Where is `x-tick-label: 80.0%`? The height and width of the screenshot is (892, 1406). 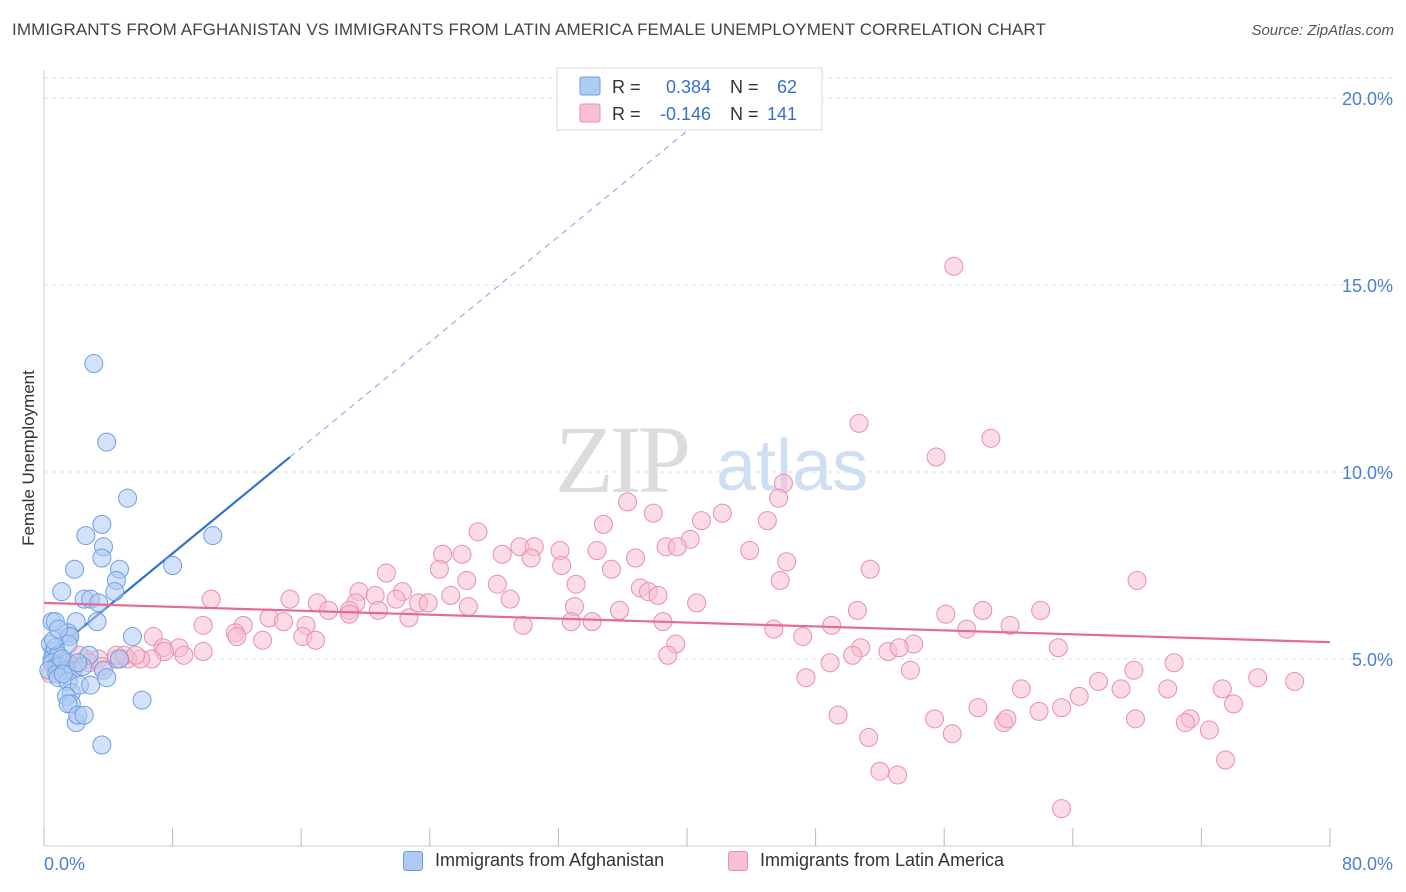
x-tick-label: 80.0% is located at coordinates (1367, 864).